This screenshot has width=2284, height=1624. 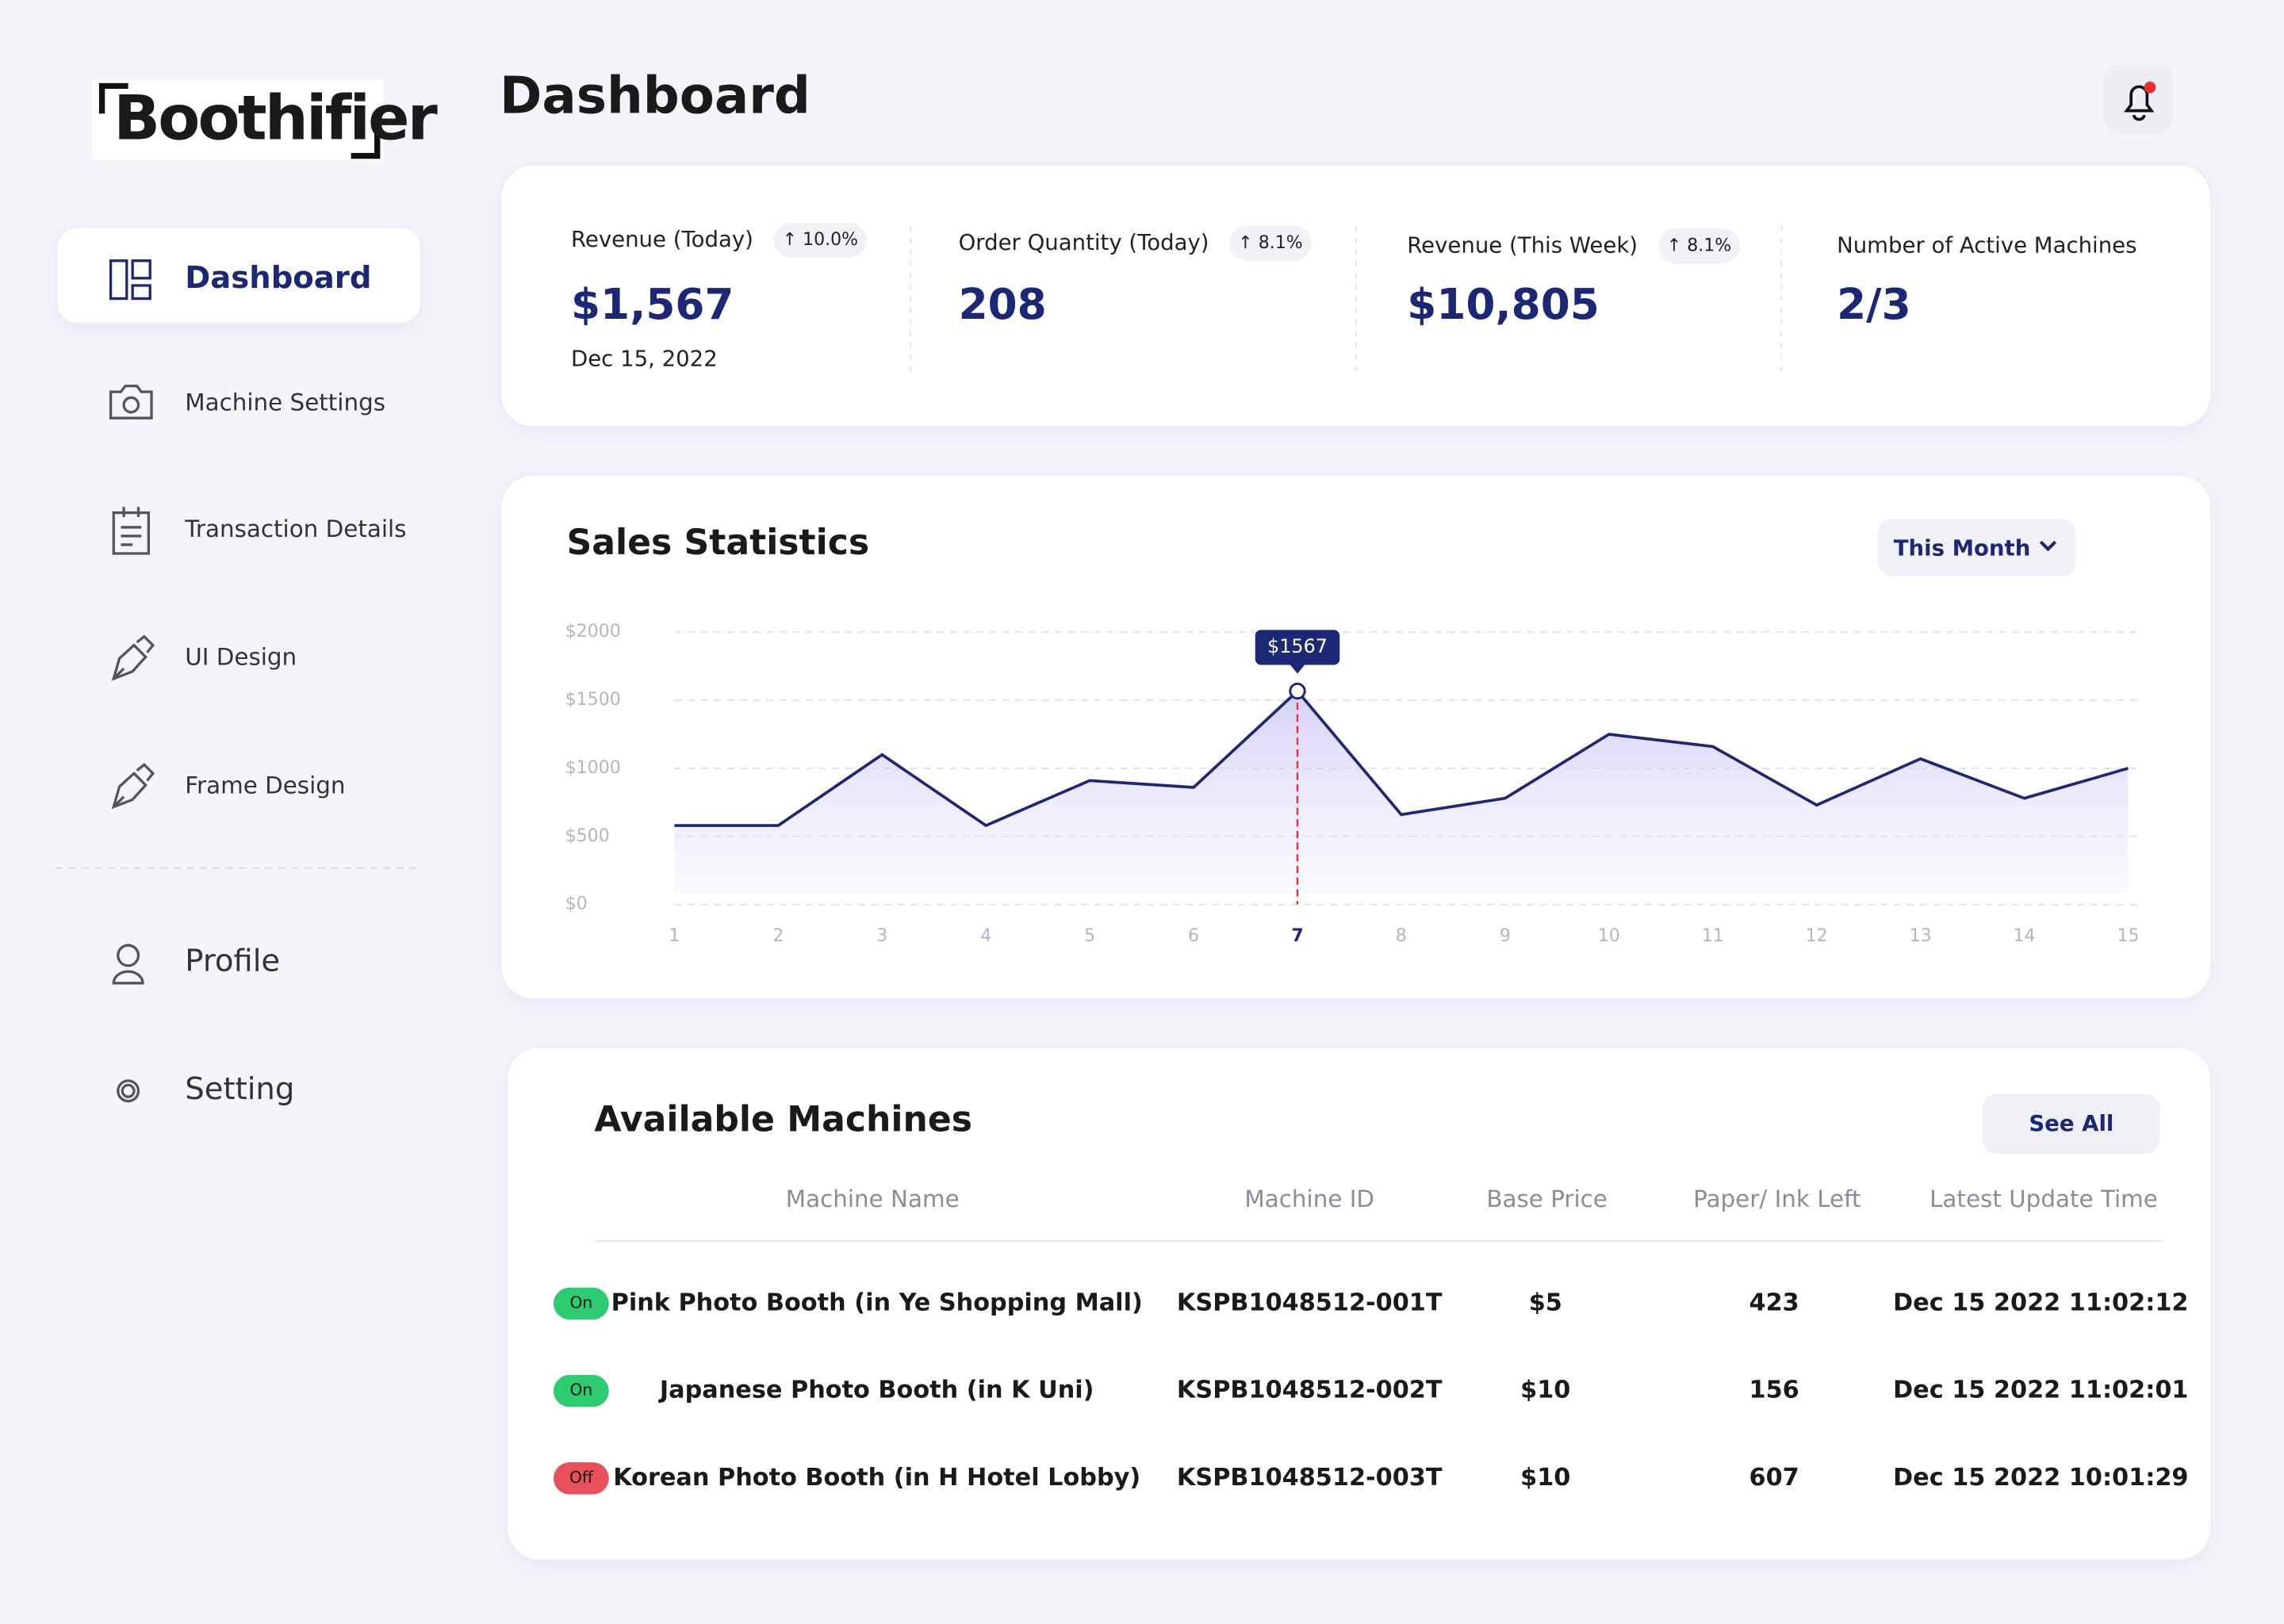 What do you see at coordinates (2041, 1478) in the screenshot?
I see `cell: Dec 15 2022 10:01:29` at bounding box center [2041, 1478].